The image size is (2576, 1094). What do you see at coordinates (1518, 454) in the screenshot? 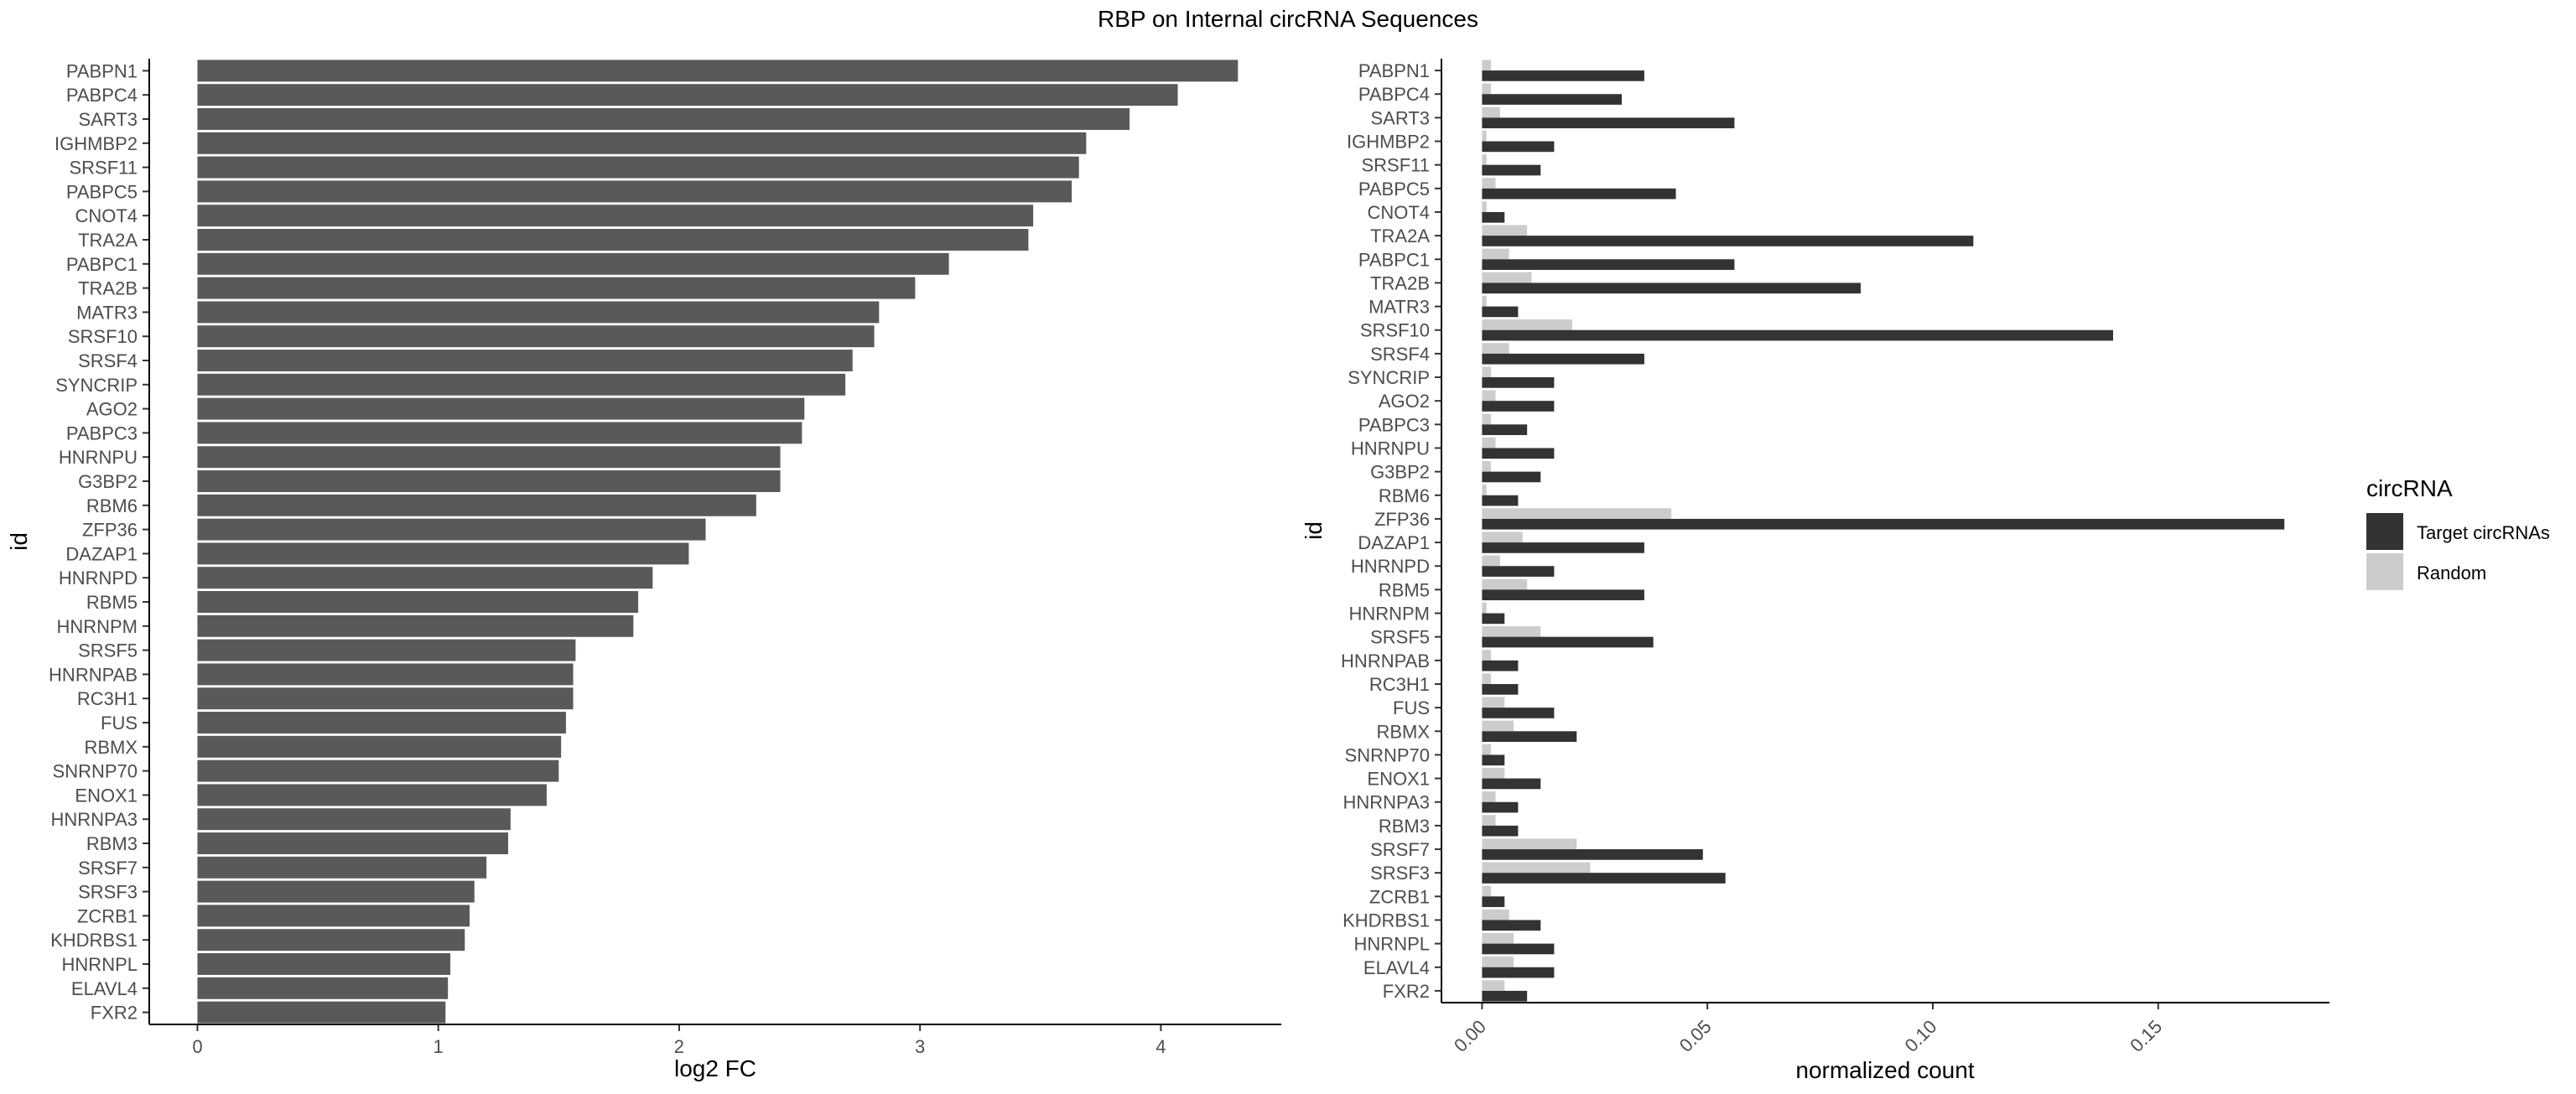
I see `bar-target-hnrnpu` at bounding box center [1518, 454].